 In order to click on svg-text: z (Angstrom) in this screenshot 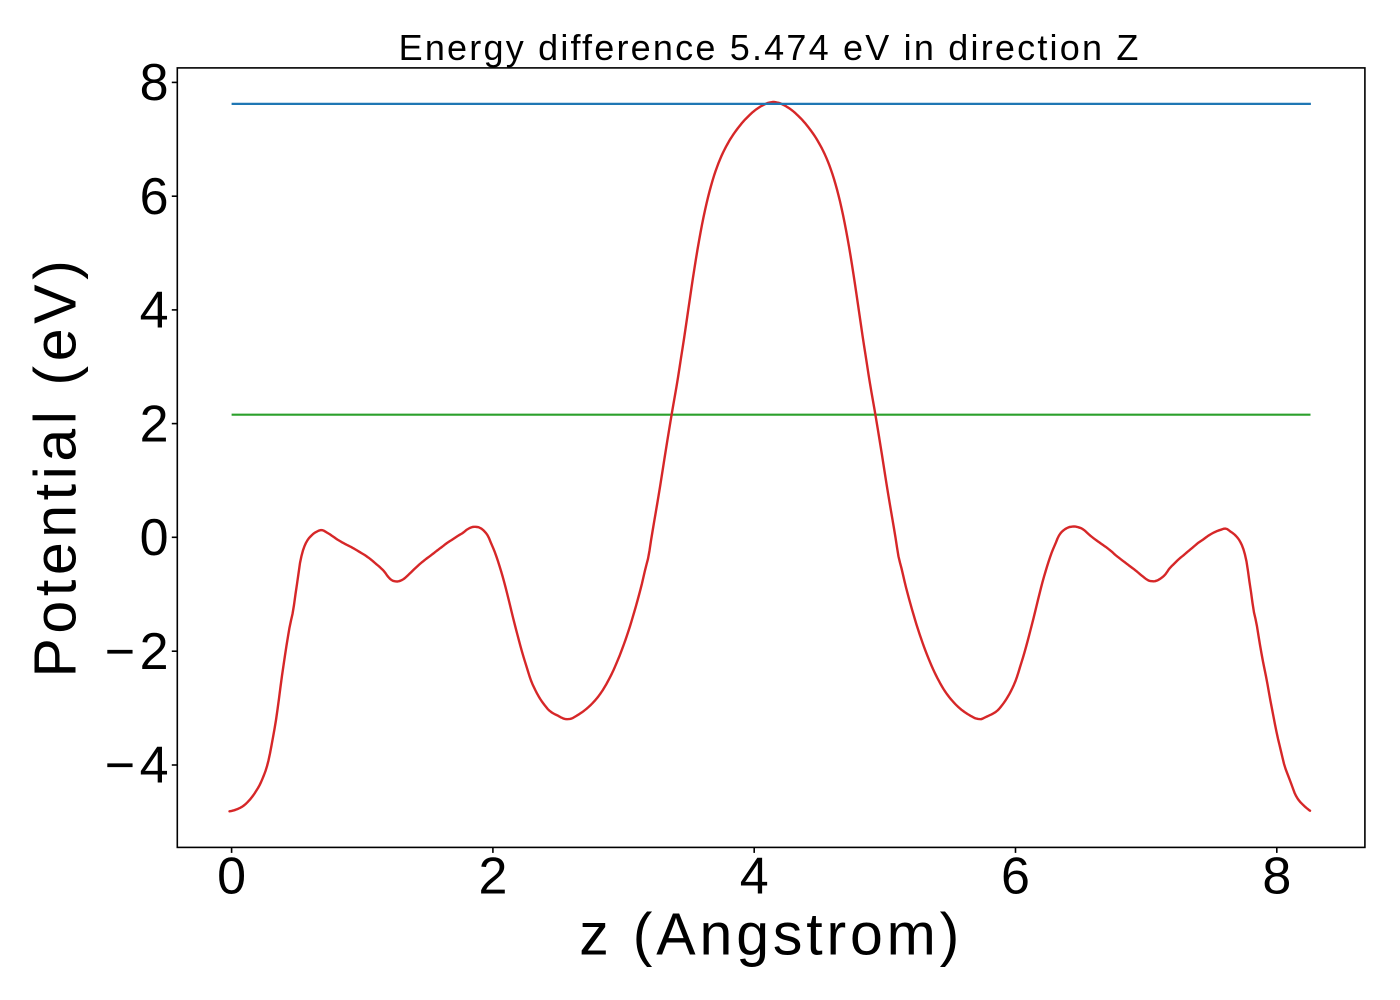, I will do `click(771, 935)`.